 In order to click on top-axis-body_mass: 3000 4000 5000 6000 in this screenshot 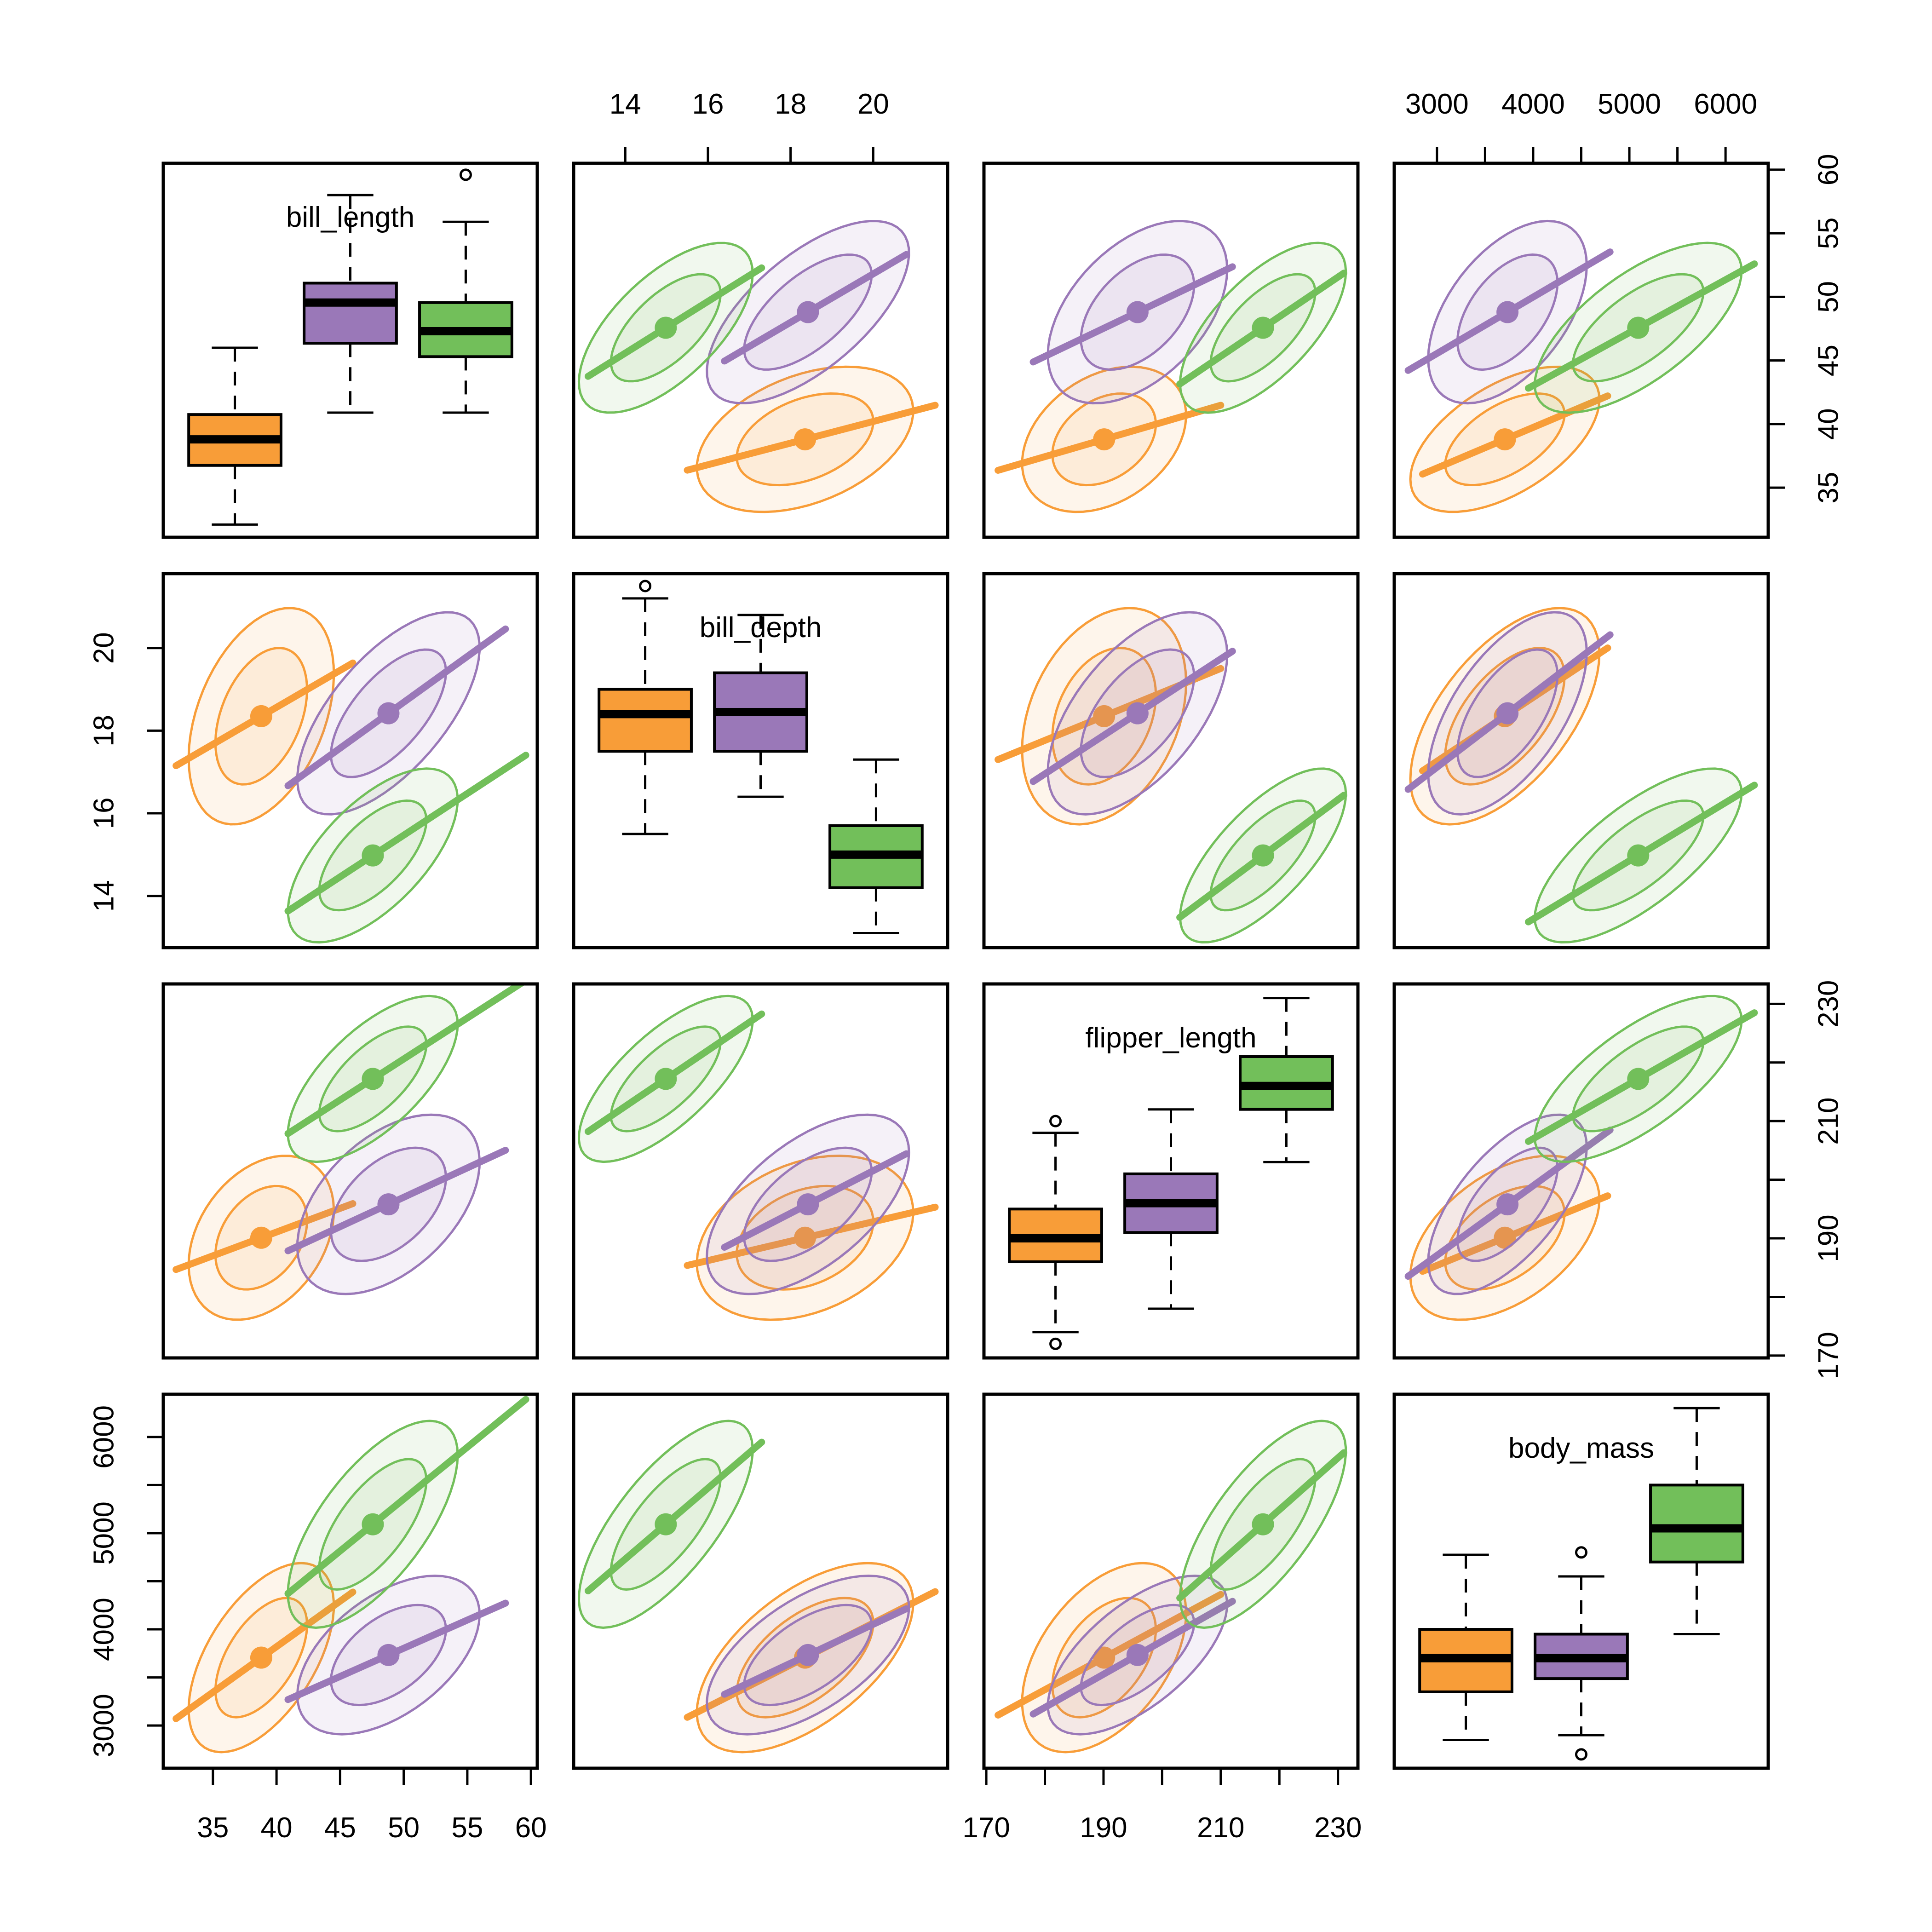, I will do `click(1581, 126)`.